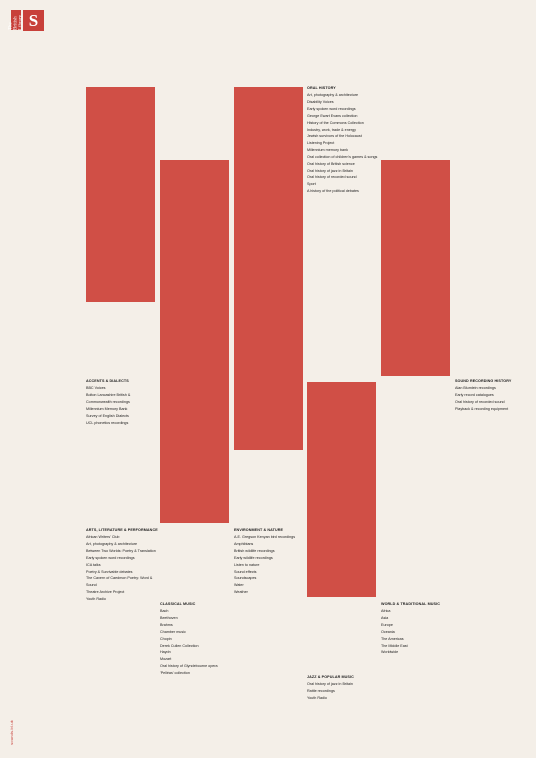  What do you see at coordinates (107, 415) in the screenshot?
I see `list-item: Survey of English Dialects` at bounding box center [107, 415].